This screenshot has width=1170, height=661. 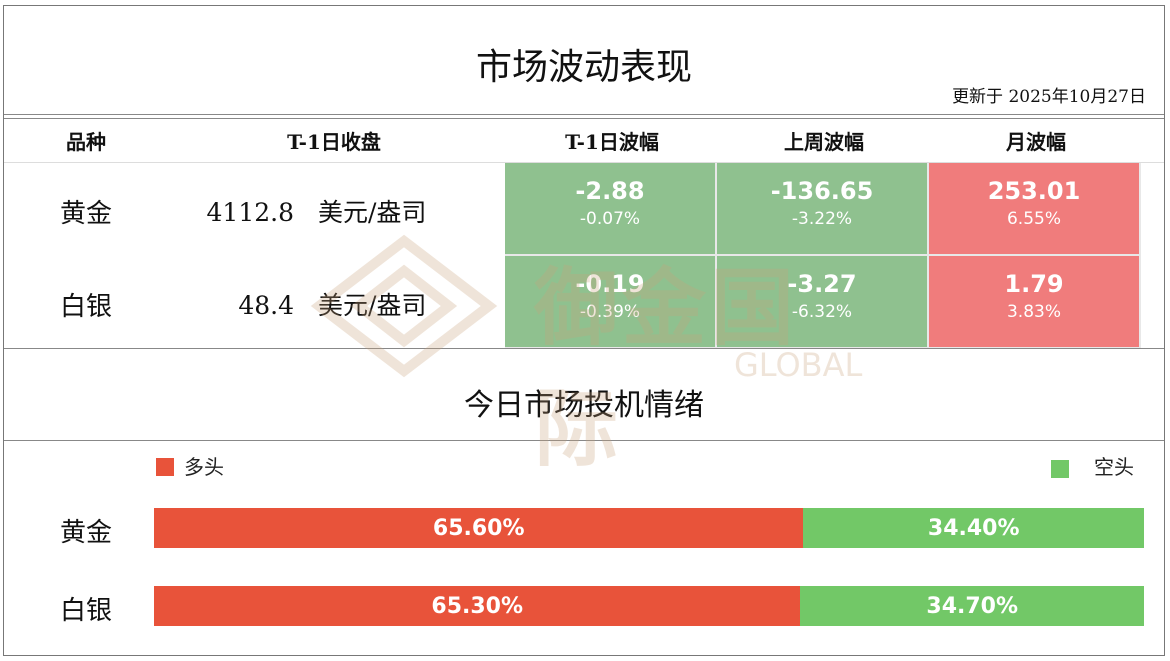 I want to click on range-cell: 1.79 3.83%, so click(x=1035, y=302).